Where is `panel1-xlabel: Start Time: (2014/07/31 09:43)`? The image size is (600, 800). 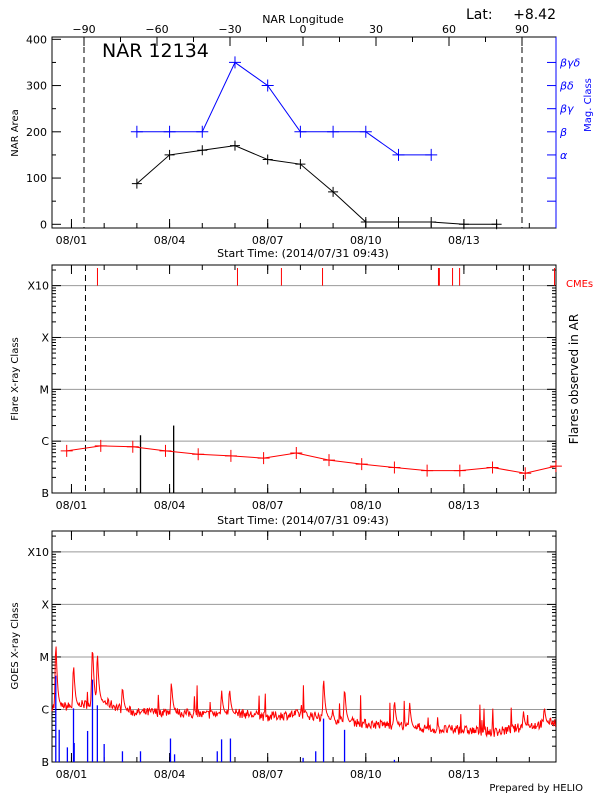
panel1-xlabel: Start Time: (2014/07/31 09:43) is located at coordinates (303, 253).